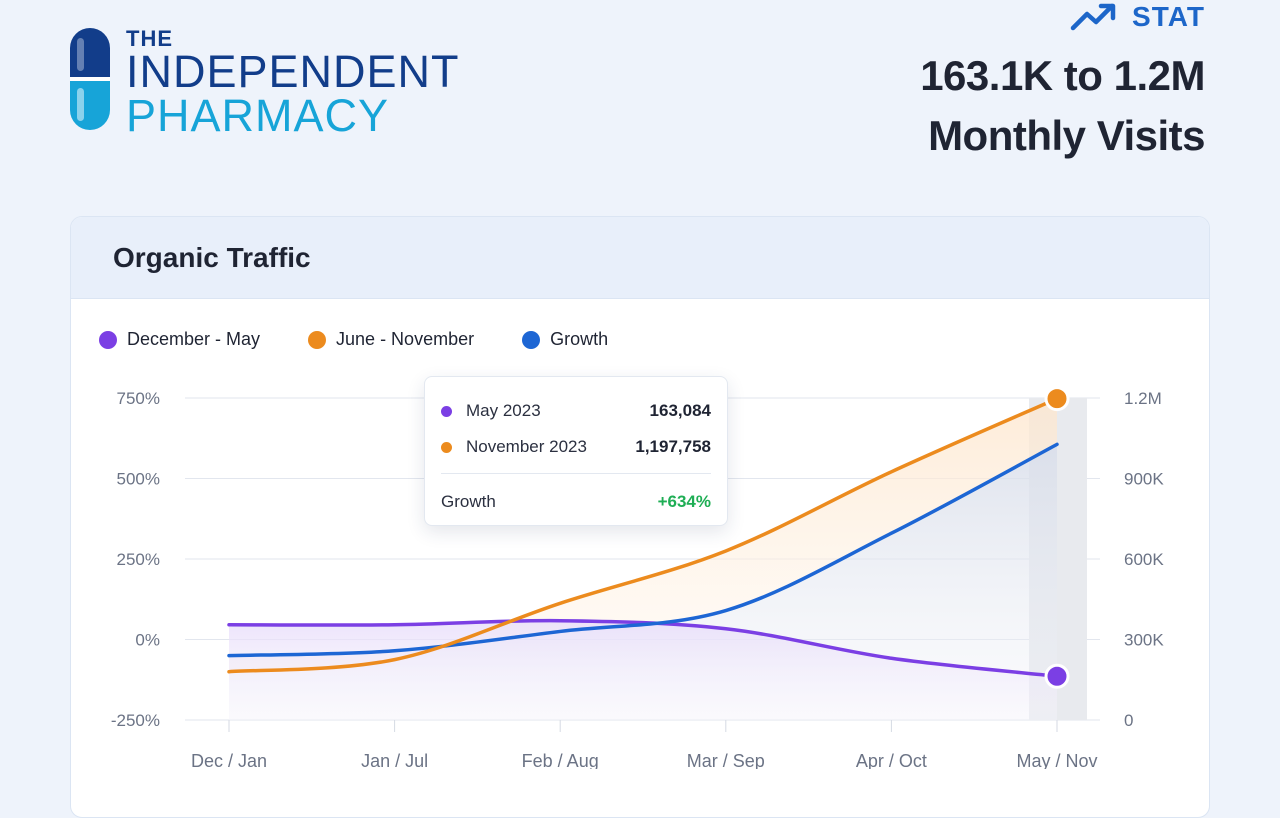 This screenshot has height=818, width=1280. What do you see at coordinates (560, 760) in the screenshot?
I see `x-tick-label: Feb / Aug` at bounding box center [560, 760].